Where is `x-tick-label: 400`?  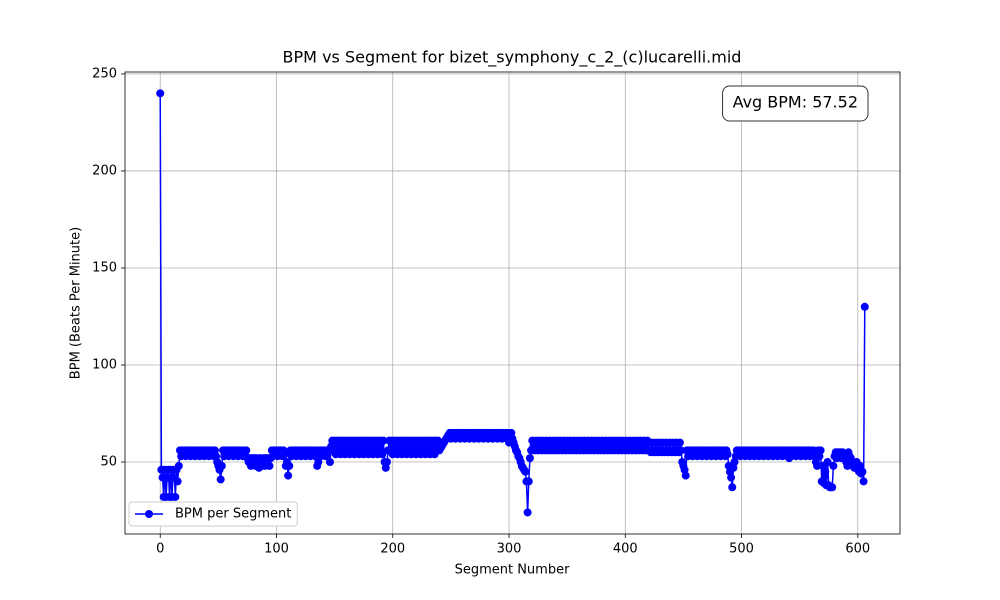
x-tick-label: 400 is located at coordinates (625, 549).